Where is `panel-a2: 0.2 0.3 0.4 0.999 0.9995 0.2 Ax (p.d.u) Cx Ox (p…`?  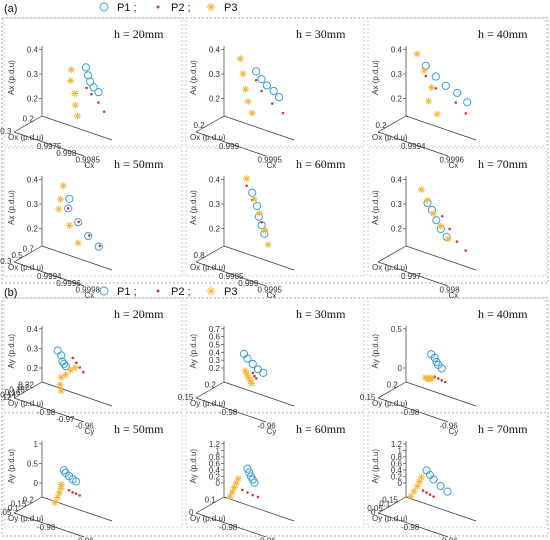
panel-a2: 0.2 0.3 0.4 0.999 0.9995 0.2 Ax (p.d.u) Cx Ox (p… is located at coordinates (275, 93).